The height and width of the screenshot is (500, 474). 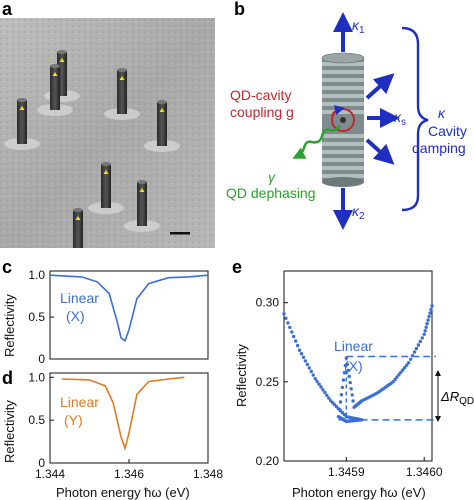 I want to click on panel-letter-d: d, so click(x=7, y=378).